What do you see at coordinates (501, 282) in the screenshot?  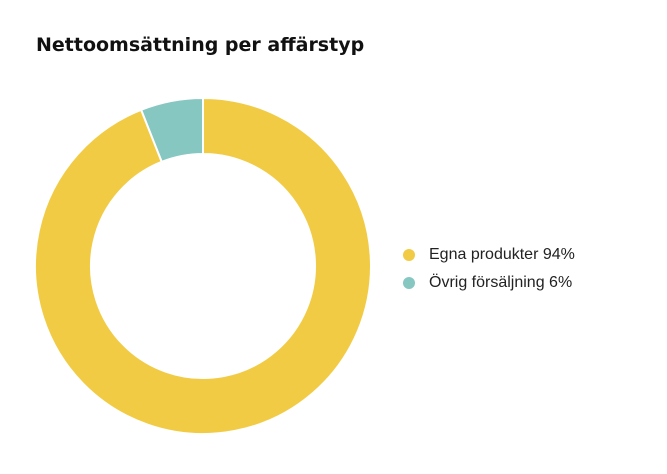 I see `legend-label-ovrig-forsaljning: Övrig försäljning 6%` at bounding box center [501, 282].